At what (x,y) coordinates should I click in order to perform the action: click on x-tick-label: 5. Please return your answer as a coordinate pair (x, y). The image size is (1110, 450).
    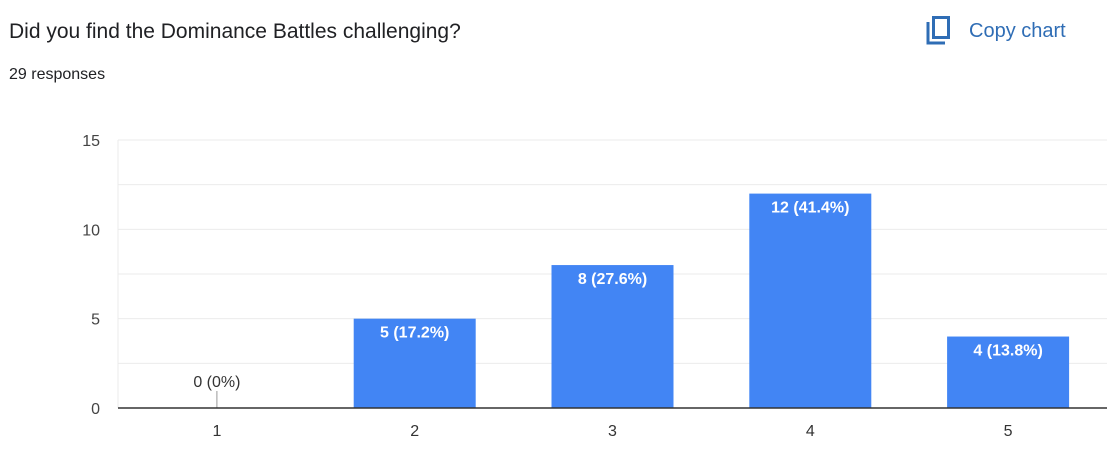
    Looking at the image, I should click on (1008, 431).